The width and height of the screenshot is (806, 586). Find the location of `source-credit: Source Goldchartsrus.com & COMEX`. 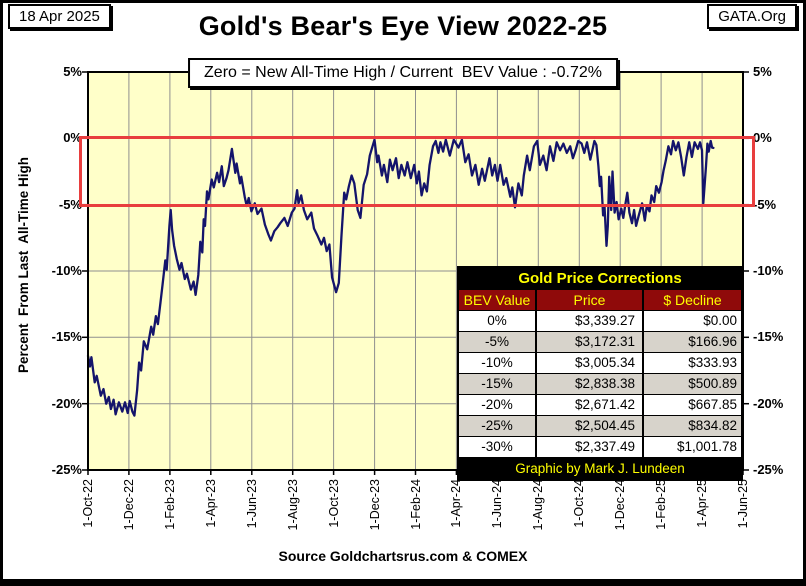

source-credit: Source Goldchartsrus.com & COMEX is located at coordinates (403, 556).